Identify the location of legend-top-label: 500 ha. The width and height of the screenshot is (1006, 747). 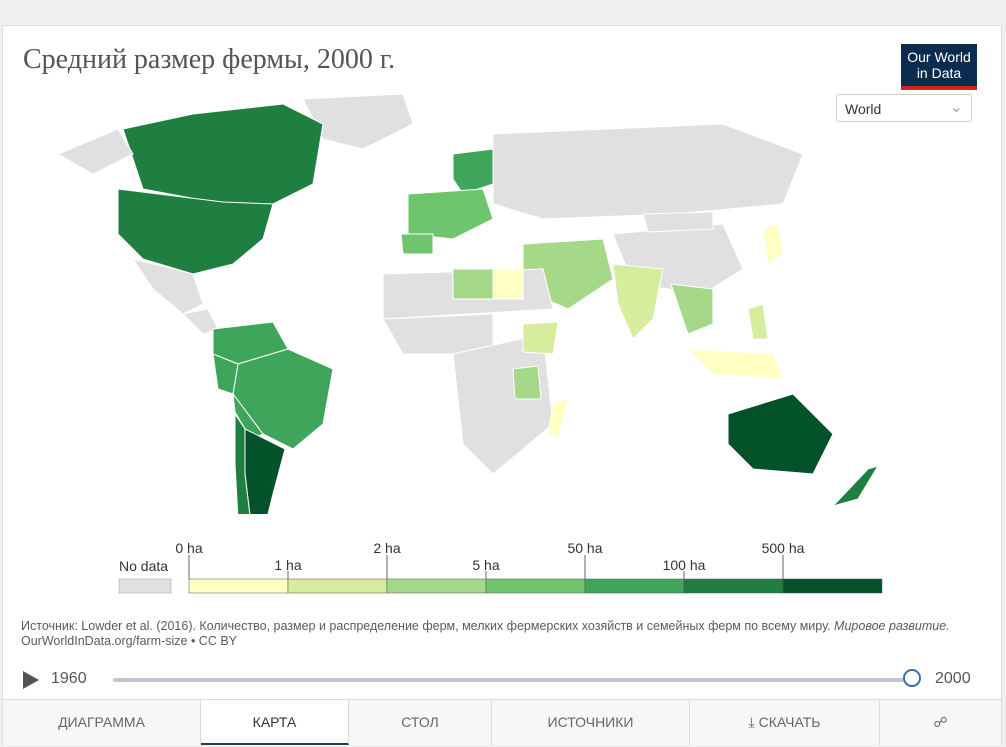
(783, 548).